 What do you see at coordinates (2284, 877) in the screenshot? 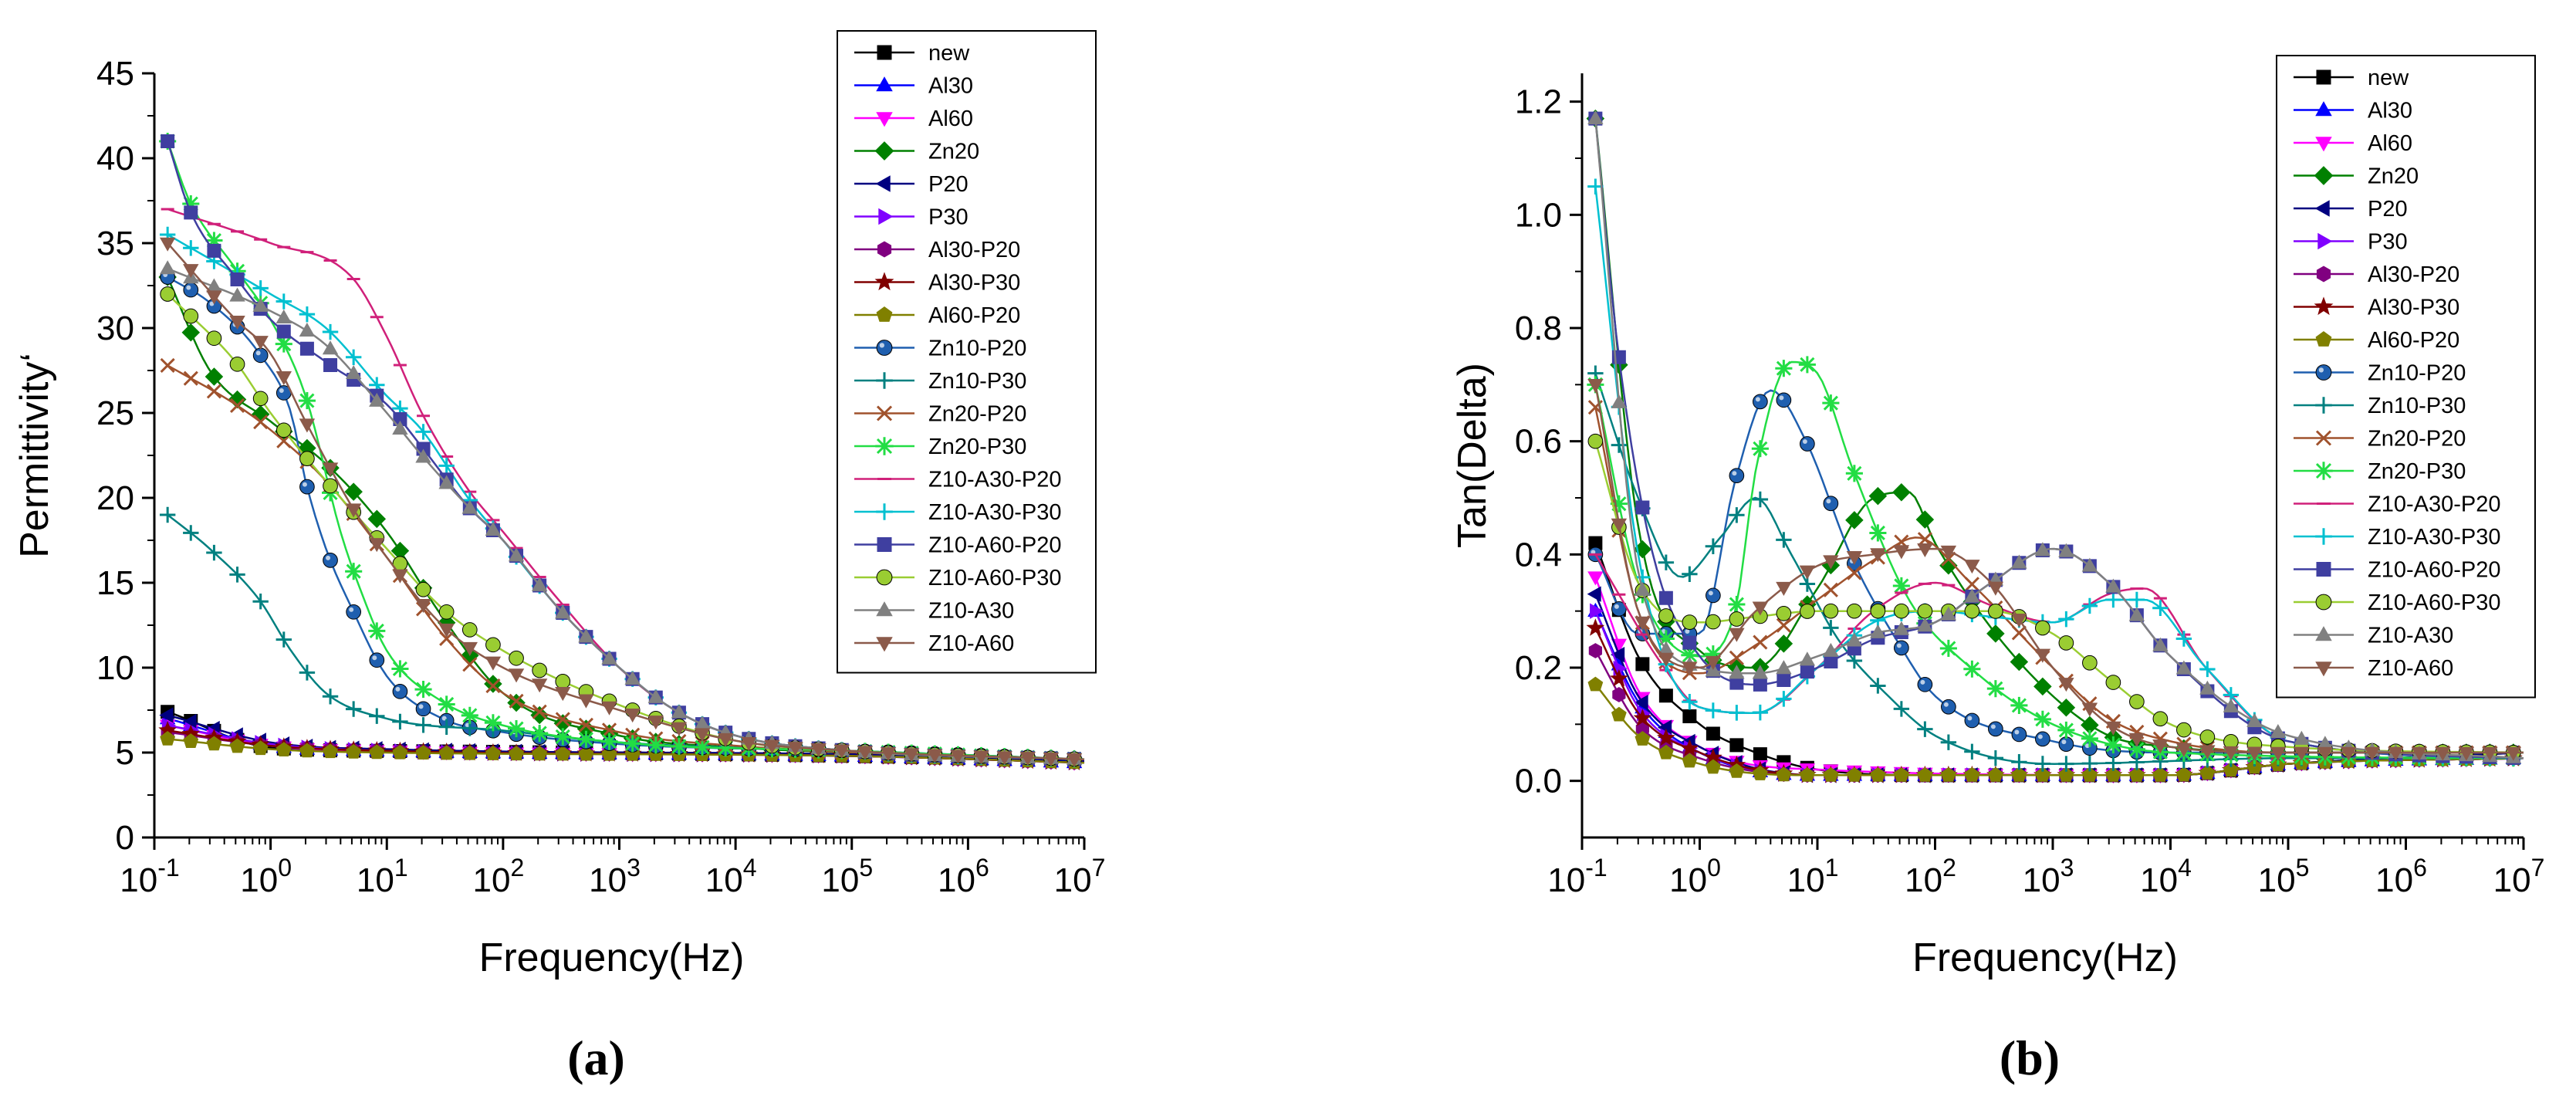
I see `x-tick-label: 10⁵` at bounding box center [2284, 877].